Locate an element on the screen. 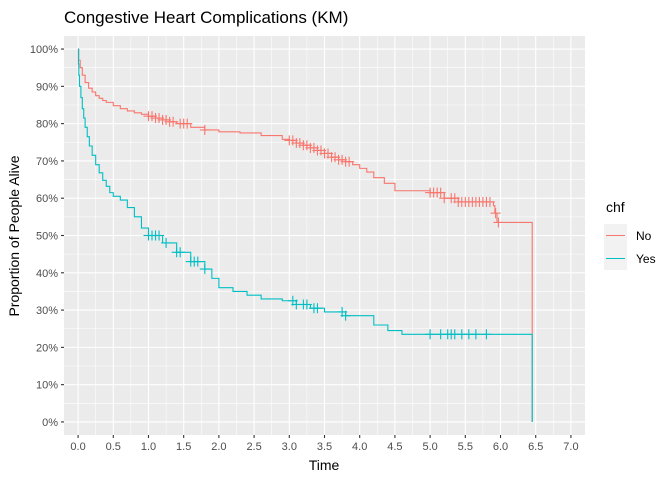 This screenshot has width=672, height=480. x-tick-label: 7.0 is located at coordinates (570, 447).